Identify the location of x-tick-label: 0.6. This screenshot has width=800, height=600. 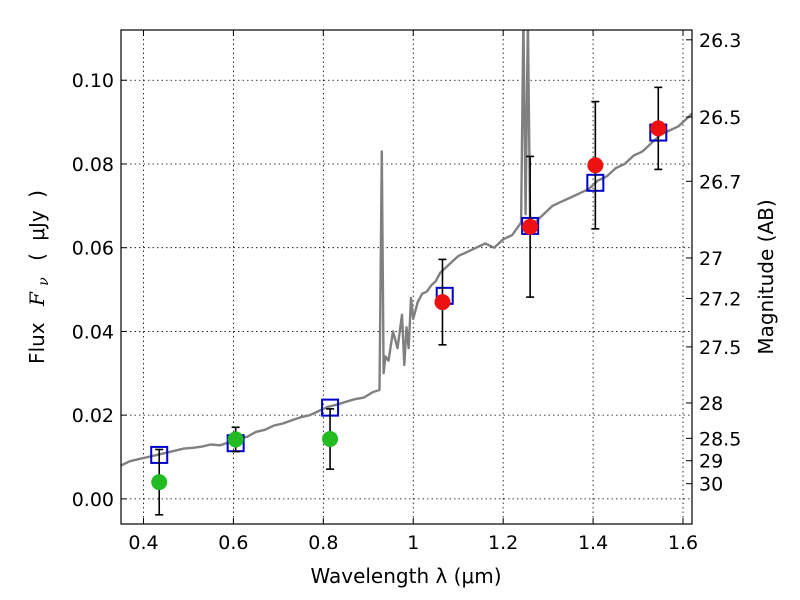
(233, 543).